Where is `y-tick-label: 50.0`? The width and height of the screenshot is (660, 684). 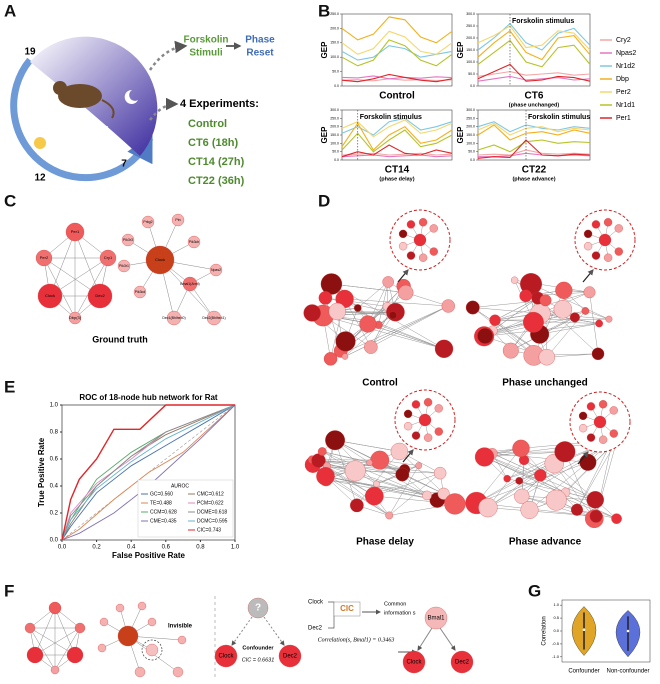 y-tick-label: 50.0 is located at coordinates (335, 72).